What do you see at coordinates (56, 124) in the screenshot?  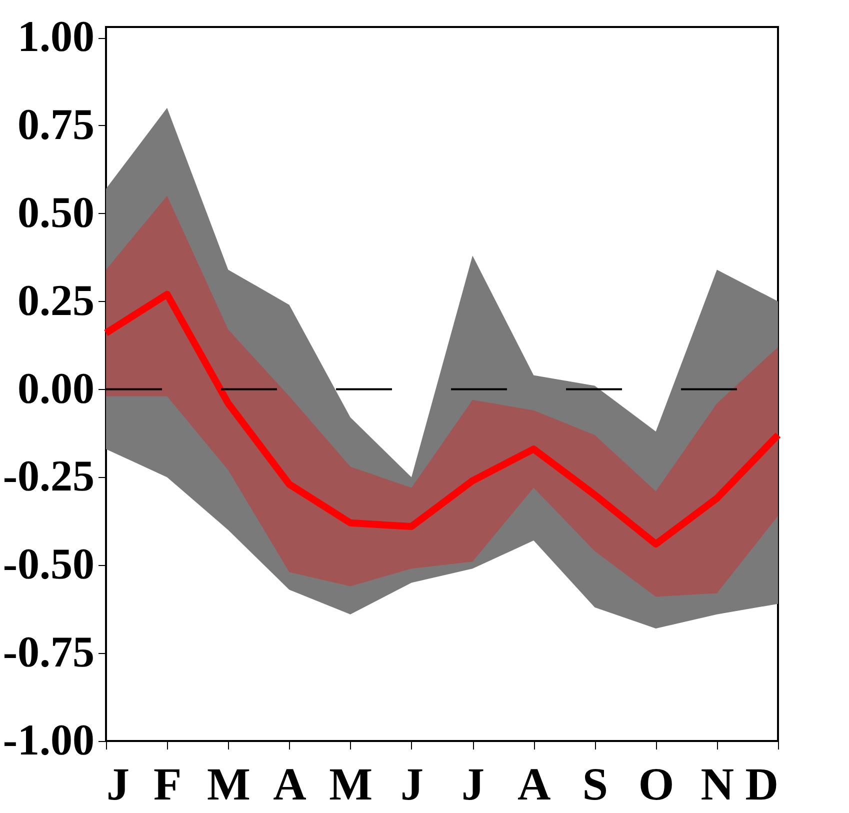 I see `y-tick-label: 0.75` at bounding box center [56, 124].